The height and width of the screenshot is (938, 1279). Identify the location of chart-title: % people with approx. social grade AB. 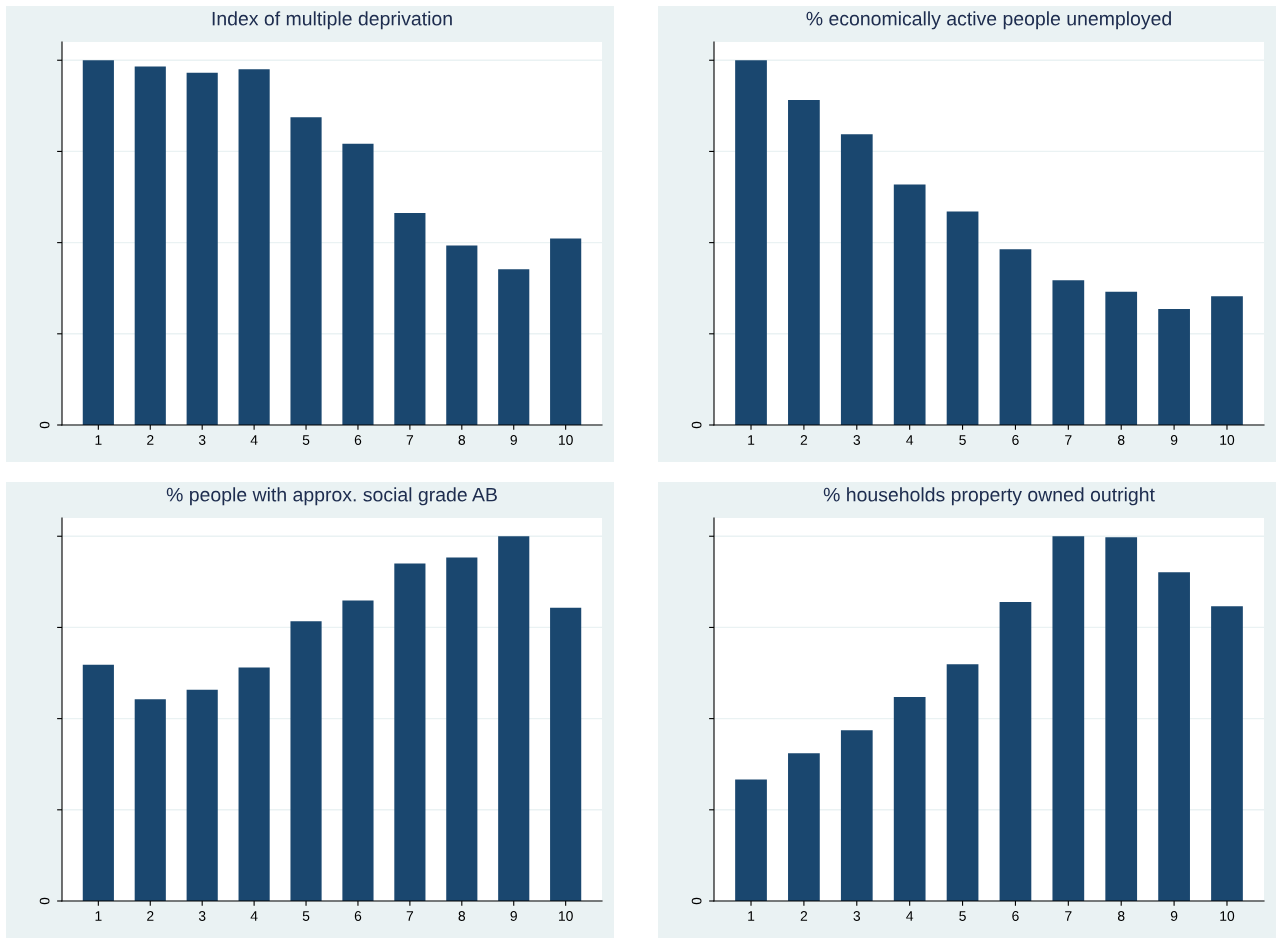
(331, 496).